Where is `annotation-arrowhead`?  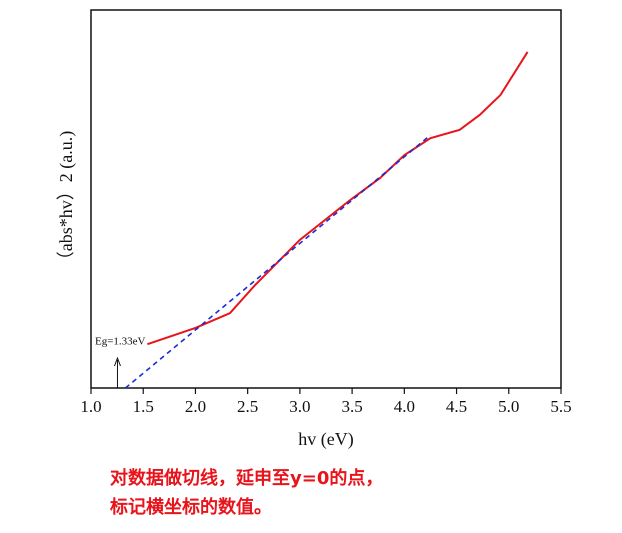 annotation-arrowhead is located at coordinates (117, 361).